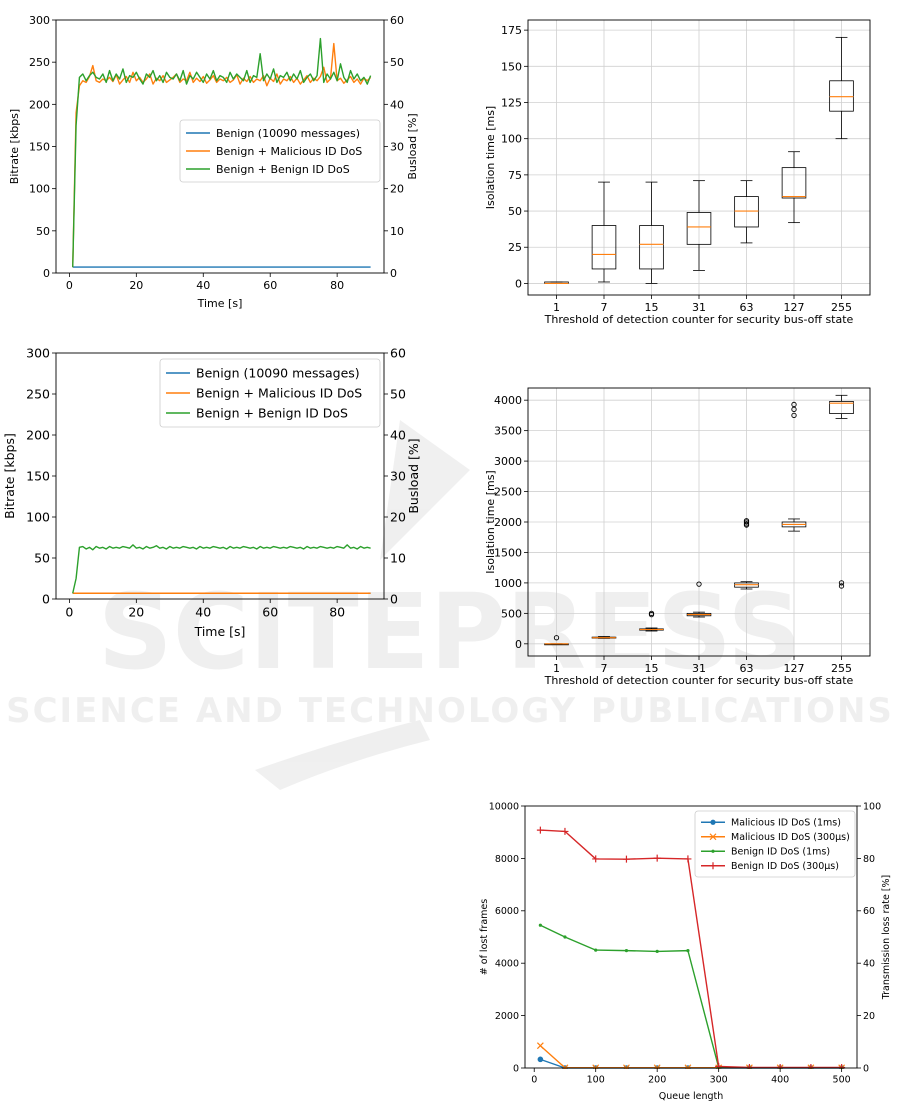  I want to click on y-tick-label: 500, so click(511, 613).